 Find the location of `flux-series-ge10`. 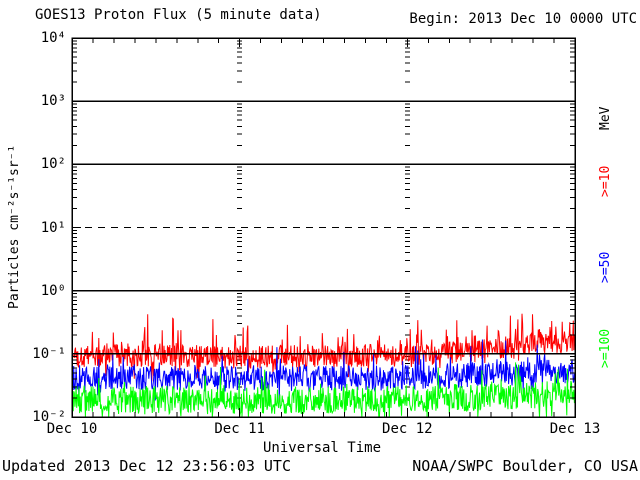

flux-series-ge10 is located at coordinates (323, 347).